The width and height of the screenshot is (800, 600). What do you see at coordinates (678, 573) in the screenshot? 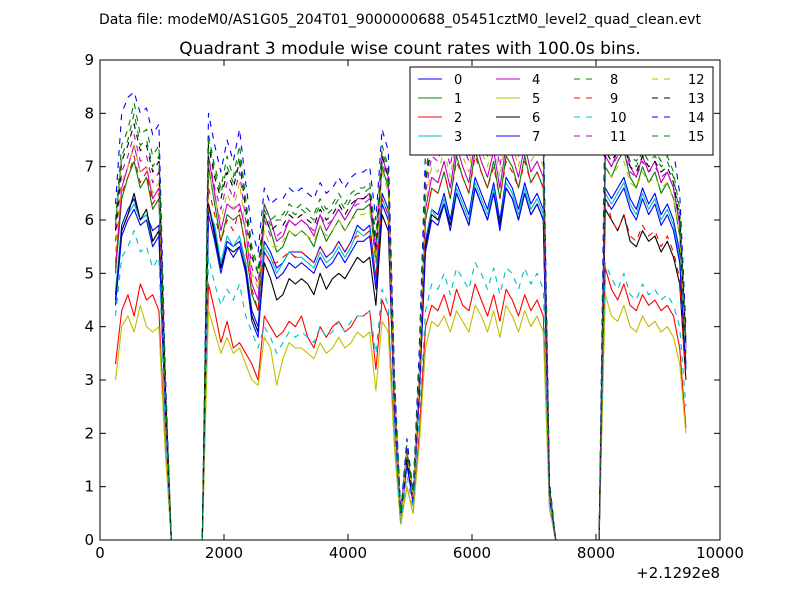
I see `x-offset-label: +2.1292e8` at bounding box center [678, 573].